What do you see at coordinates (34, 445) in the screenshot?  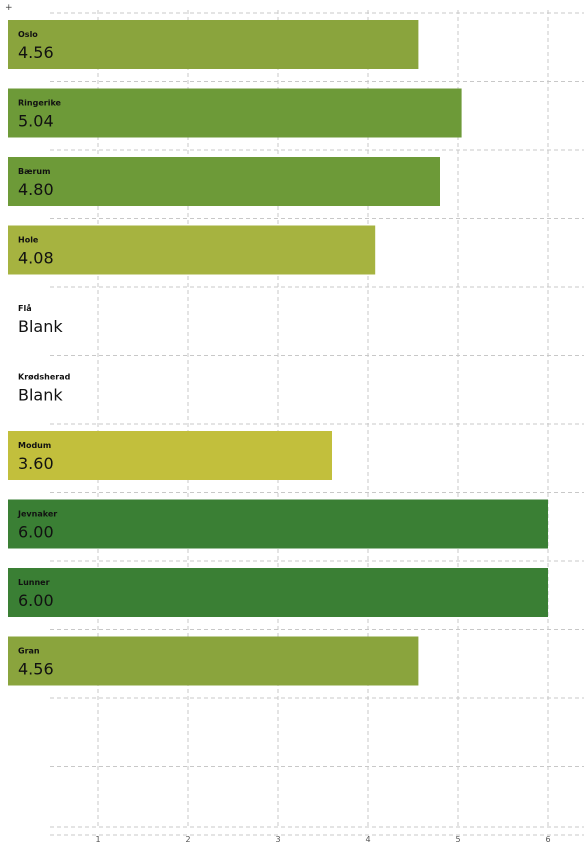 I see `category-label: Modum` at bounding box center [34, 445].